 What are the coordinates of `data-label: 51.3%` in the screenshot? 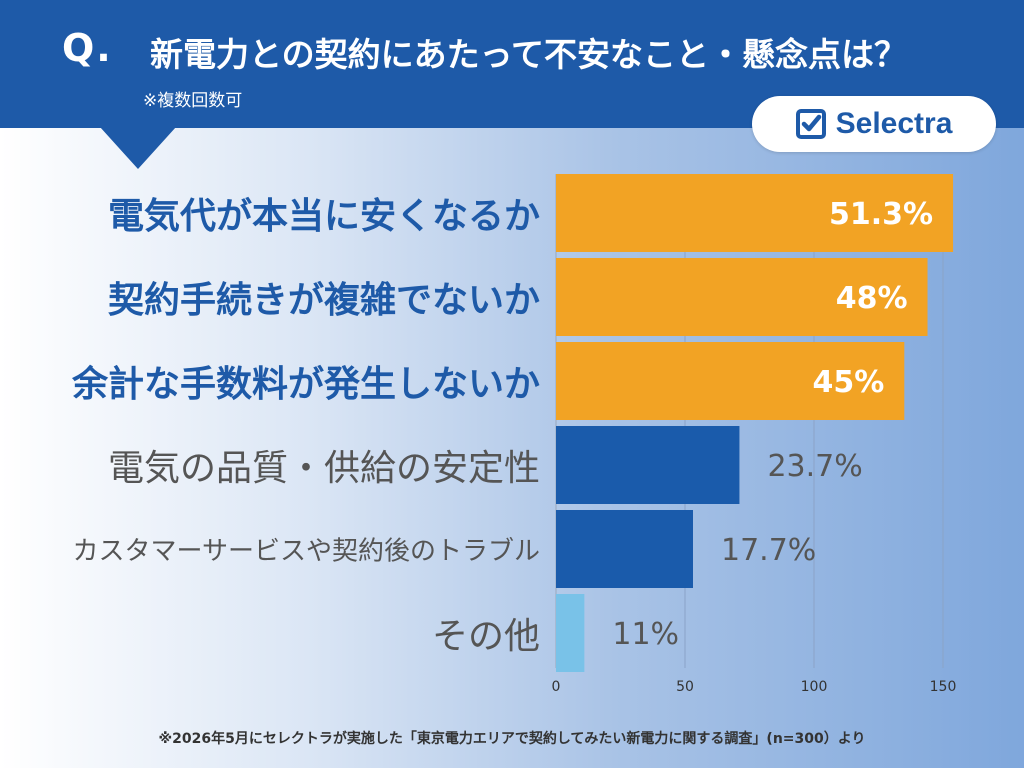 It's located at (881, 214).